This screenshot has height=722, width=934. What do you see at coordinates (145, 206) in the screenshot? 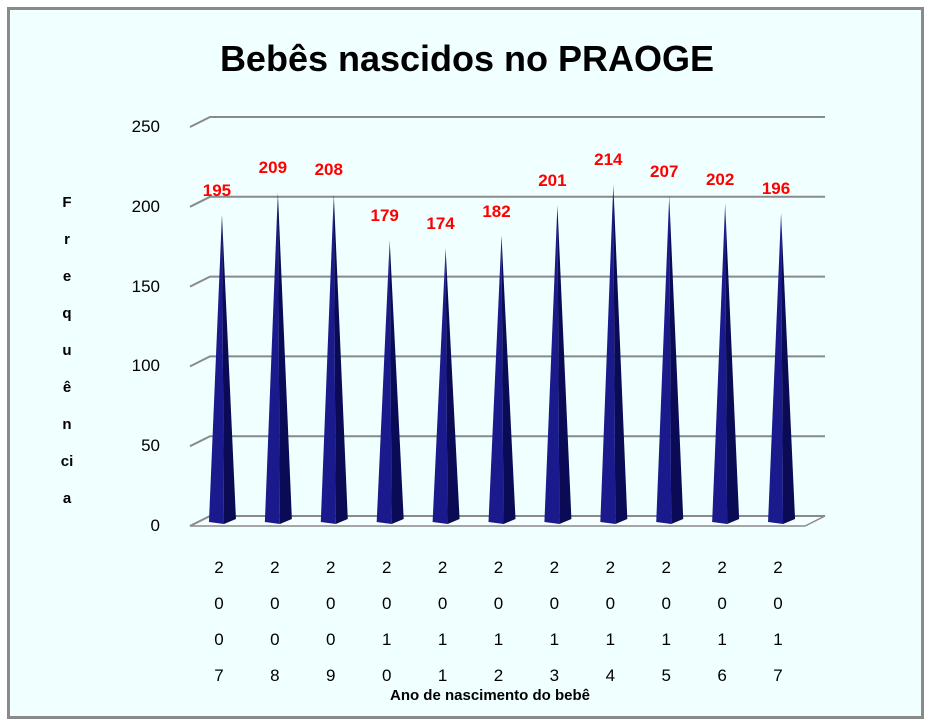
I see `y-tick-label: 200` at bounding box center [145, 206].